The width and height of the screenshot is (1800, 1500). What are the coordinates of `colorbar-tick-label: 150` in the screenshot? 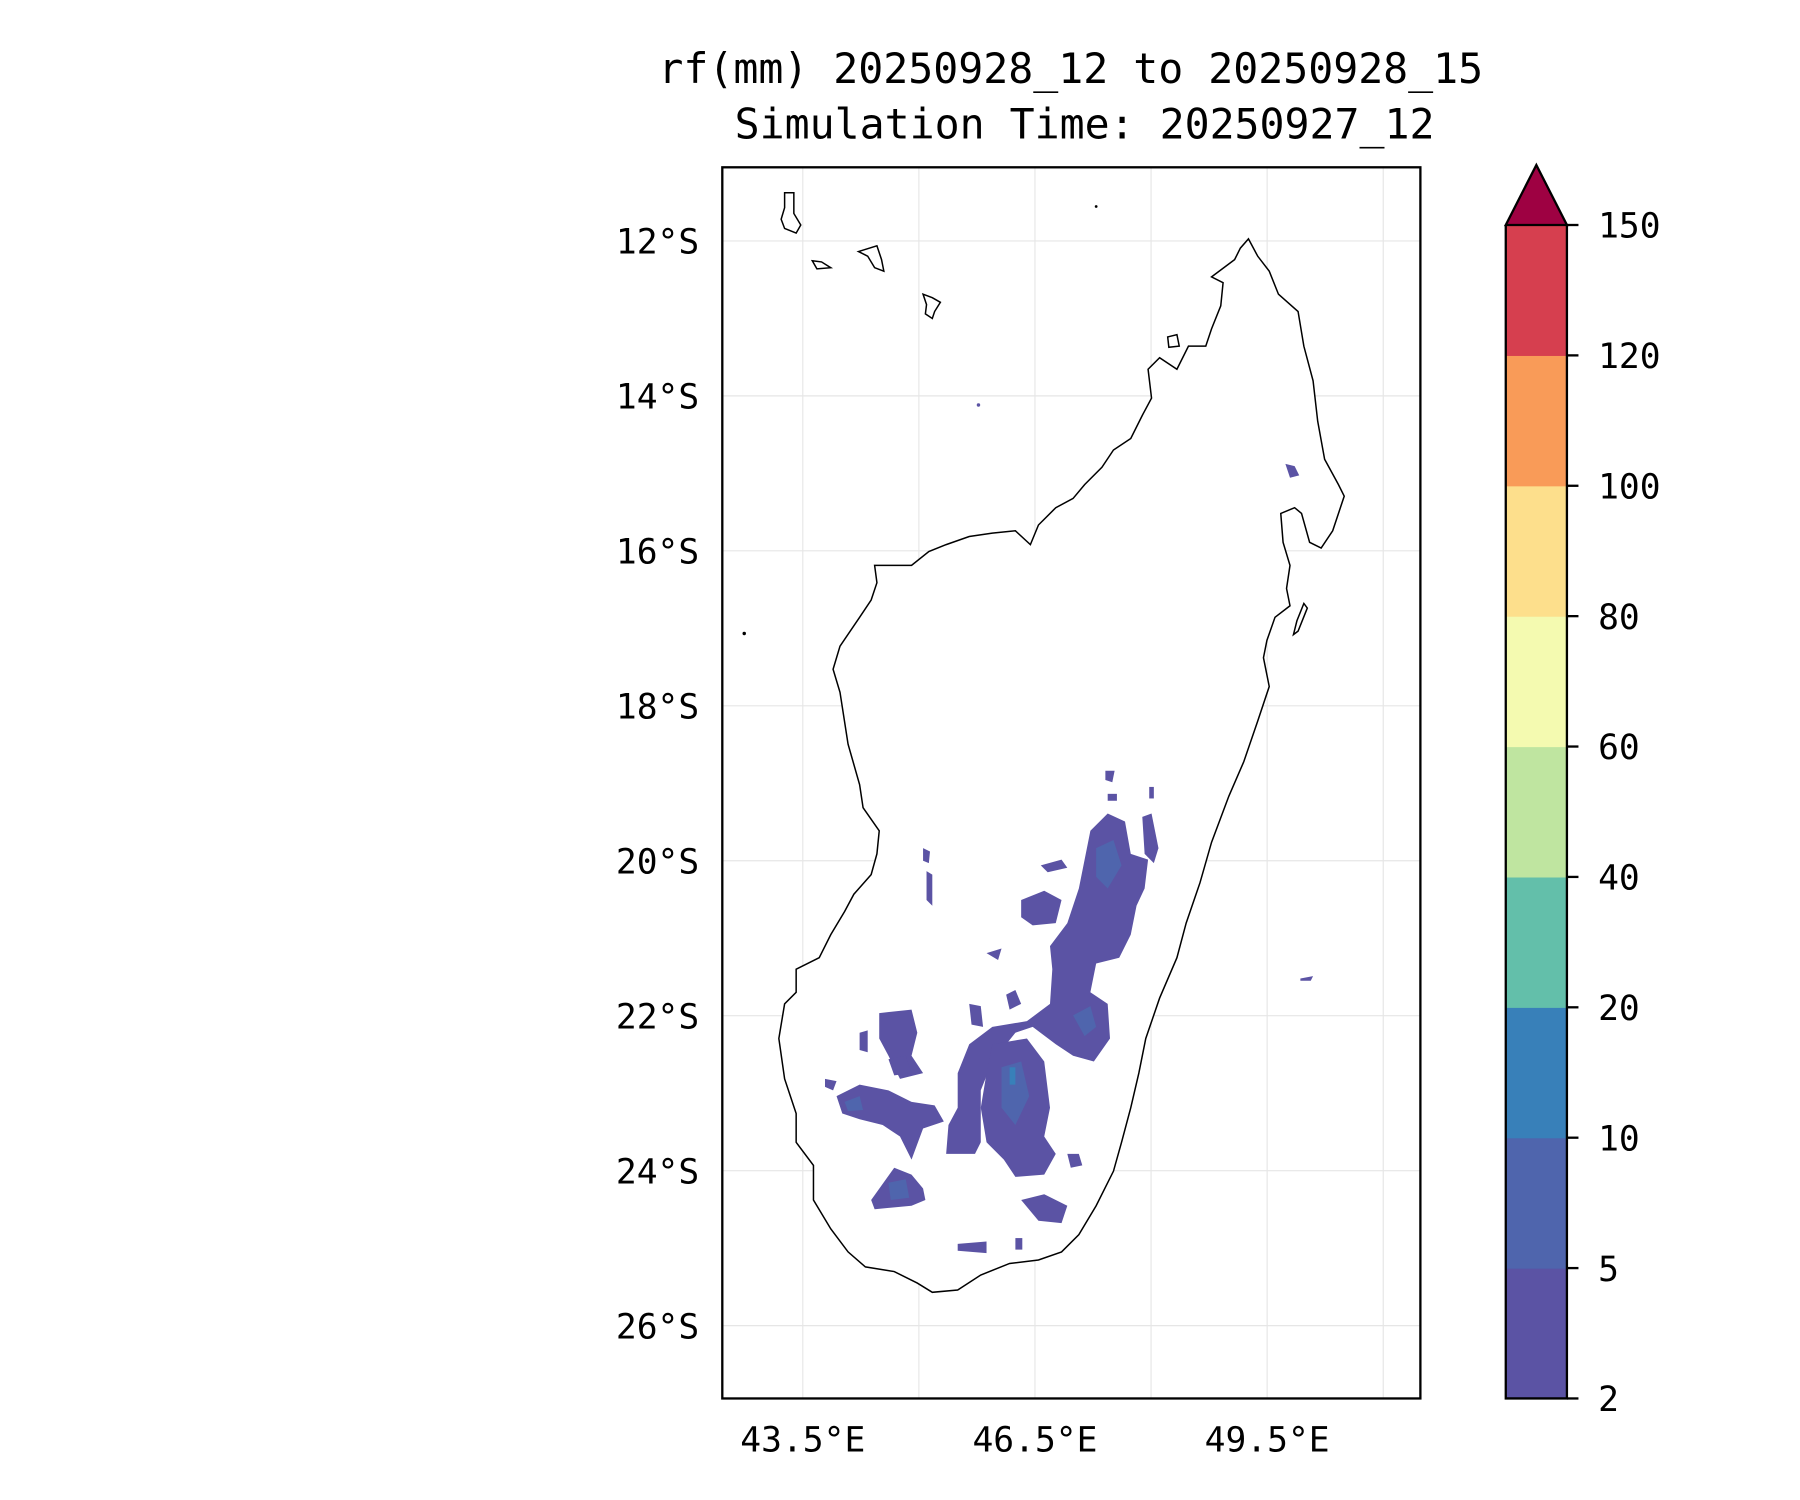 It's located at (1629, 227).